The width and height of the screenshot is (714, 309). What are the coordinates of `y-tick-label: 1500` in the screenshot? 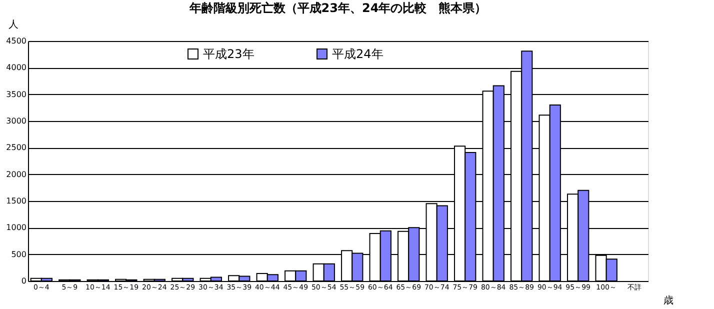 It's located at (16, 201).